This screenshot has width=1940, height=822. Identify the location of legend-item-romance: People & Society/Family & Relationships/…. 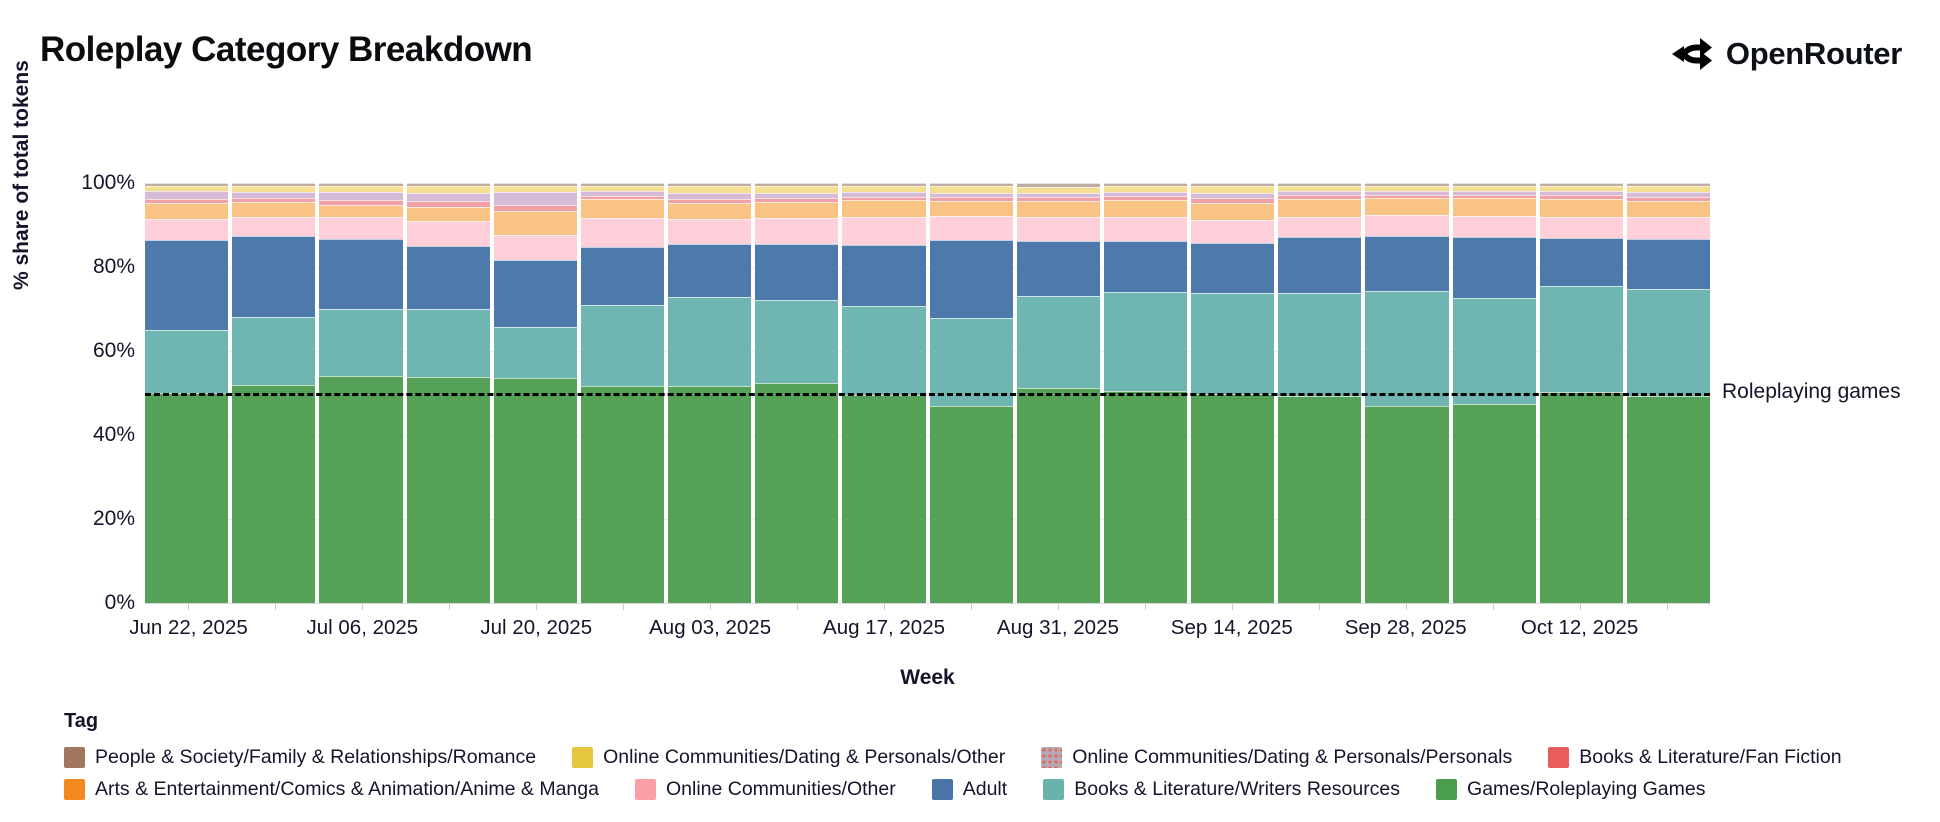
(300, 757).